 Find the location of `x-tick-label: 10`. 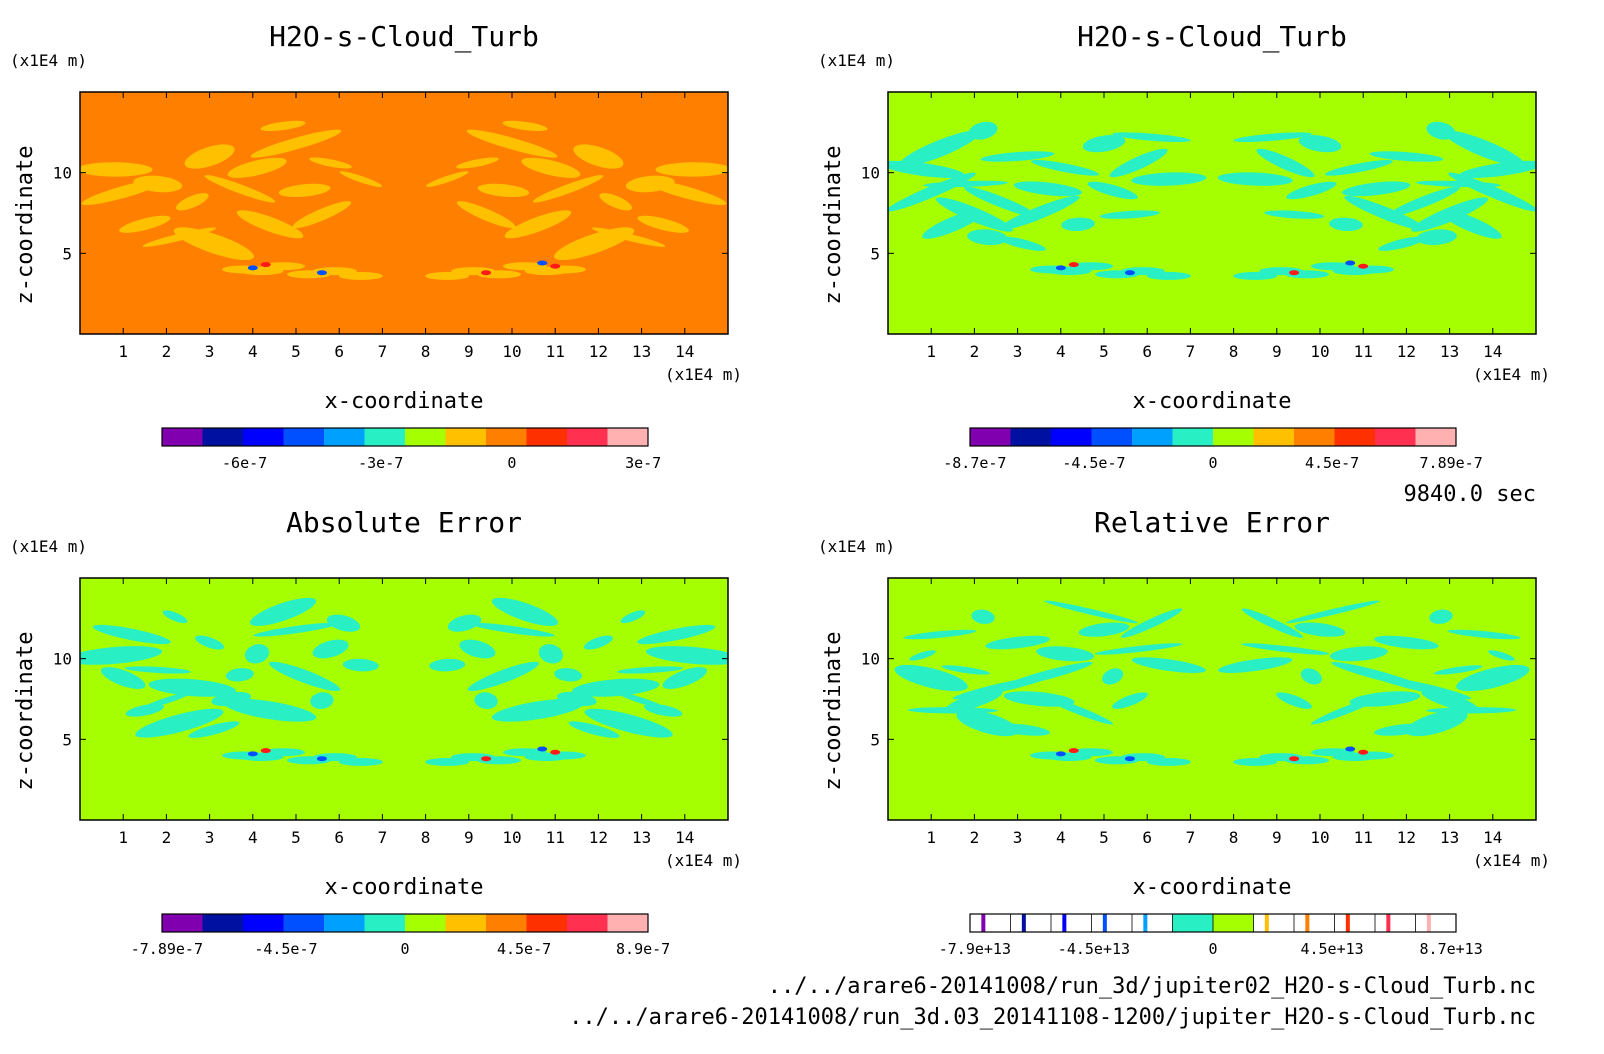

x-tick-label: 10 is located at coordinates (1319, 351).